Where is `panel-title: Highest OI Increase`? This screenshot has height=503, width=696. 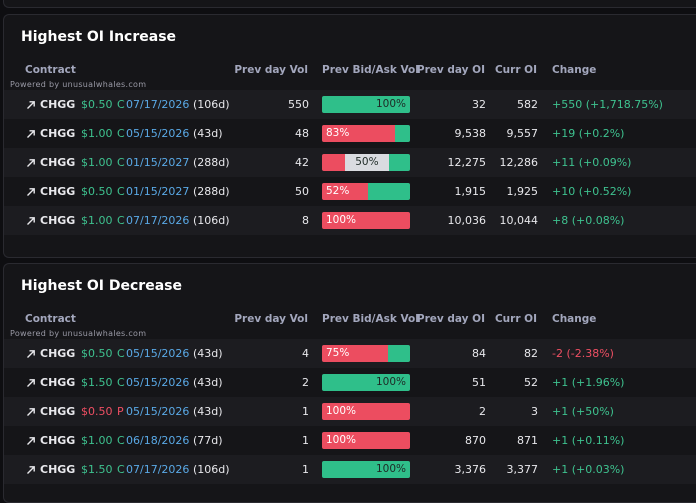
panel-title: Highest OI Increase is located at coordinates (99, 37).